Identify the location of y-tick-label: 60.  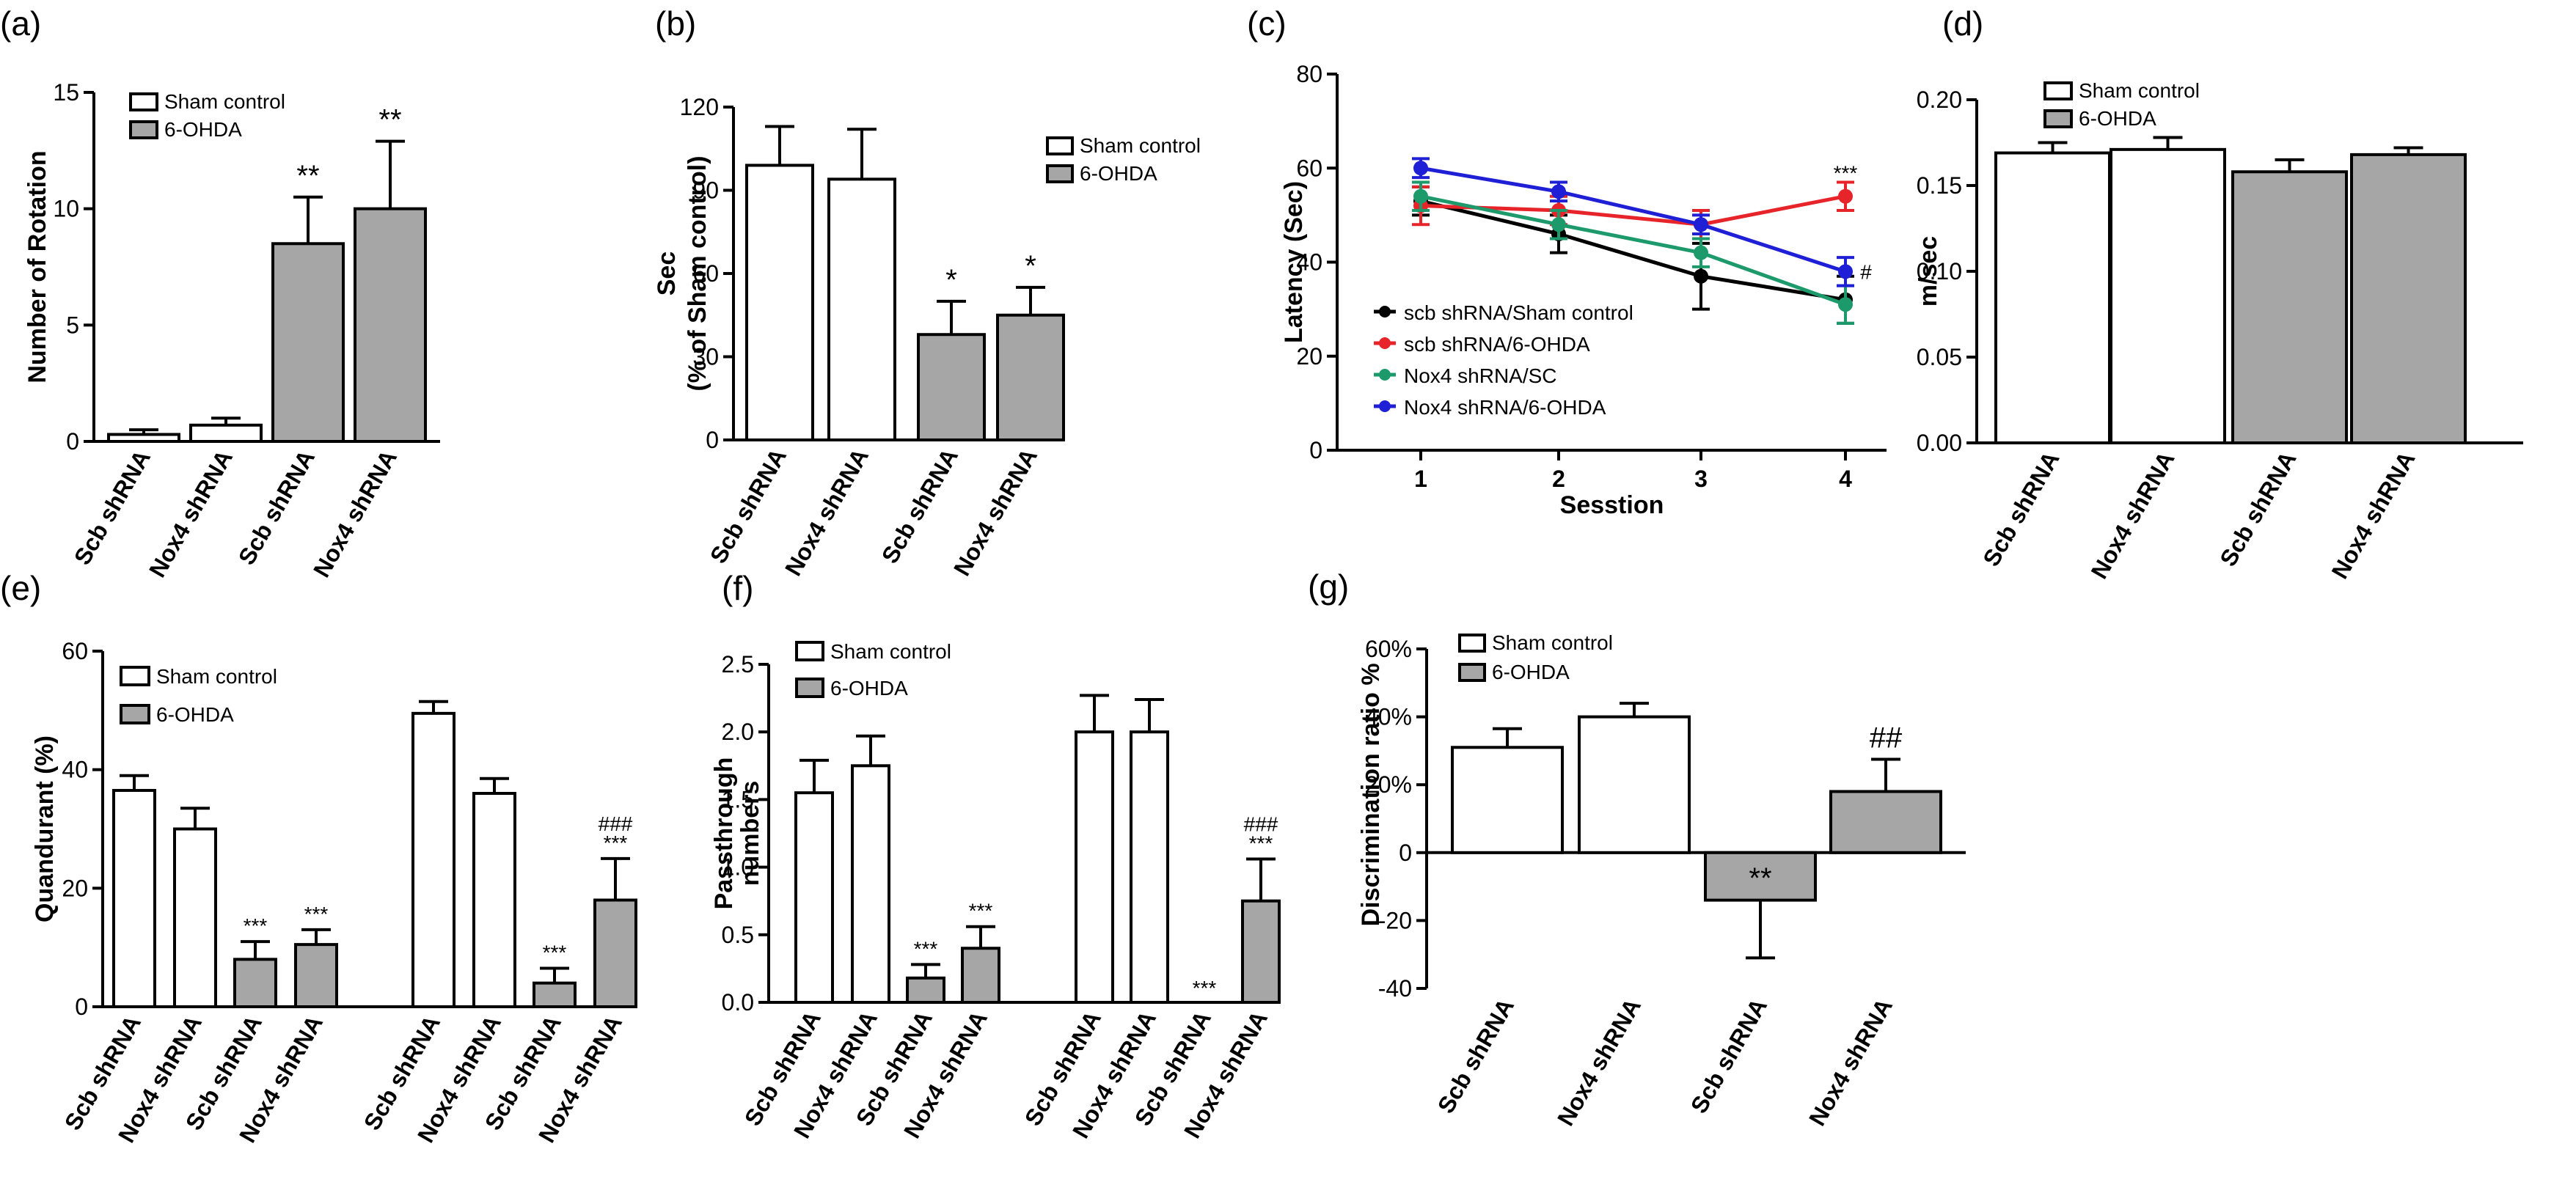
(705, 273).